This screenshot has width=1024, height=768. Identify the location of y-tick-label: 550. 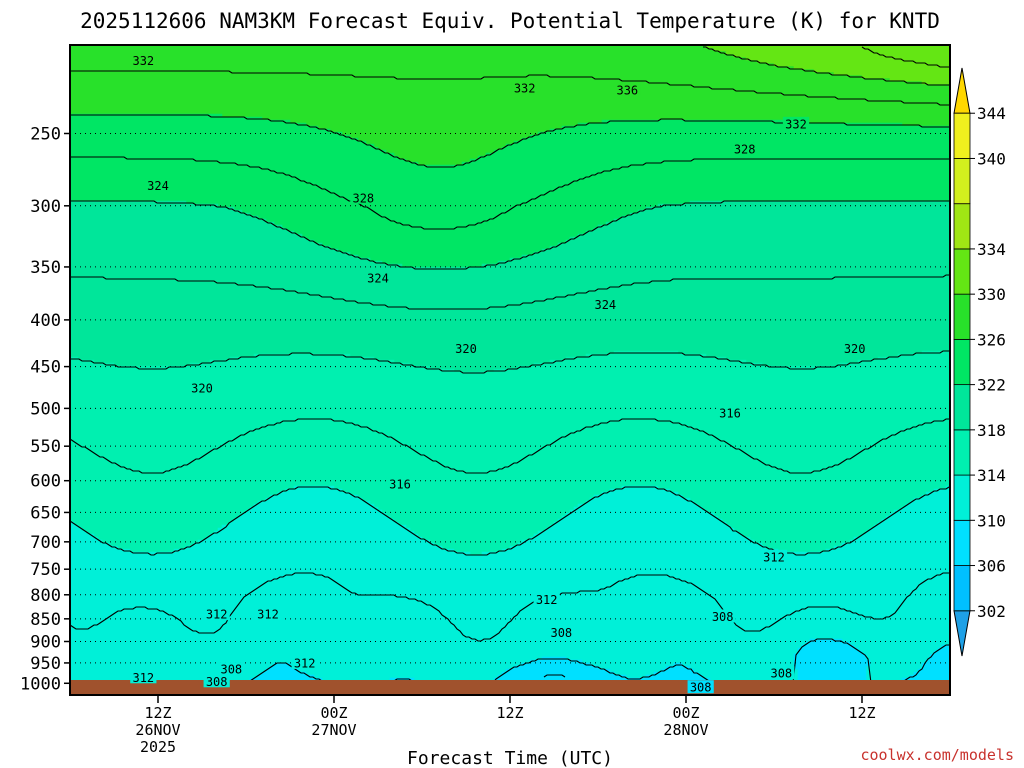
(45, 447).